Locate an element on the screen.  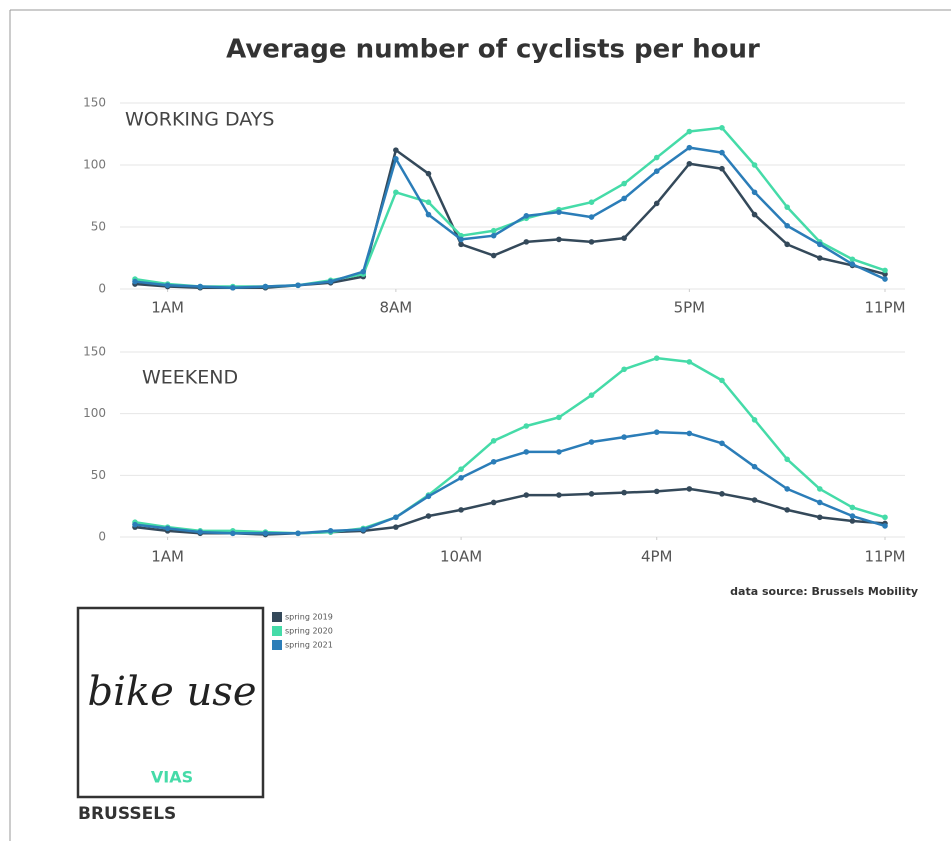
y-tick-label: 0 is located at coordinates (102, 537).